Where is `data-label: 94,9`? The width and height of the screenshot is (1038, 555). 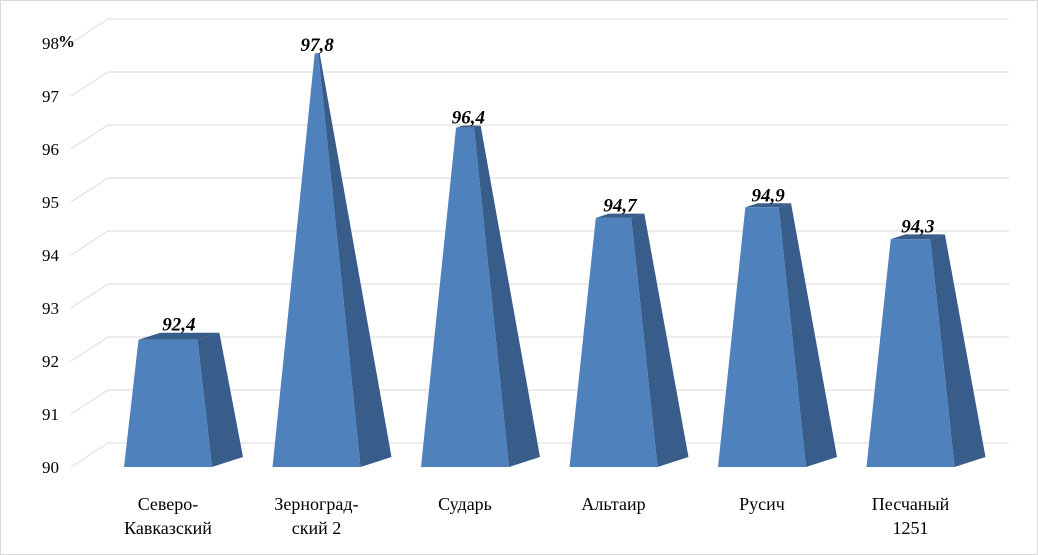
data-label: 94,9 is located at coordinates (769, 195).